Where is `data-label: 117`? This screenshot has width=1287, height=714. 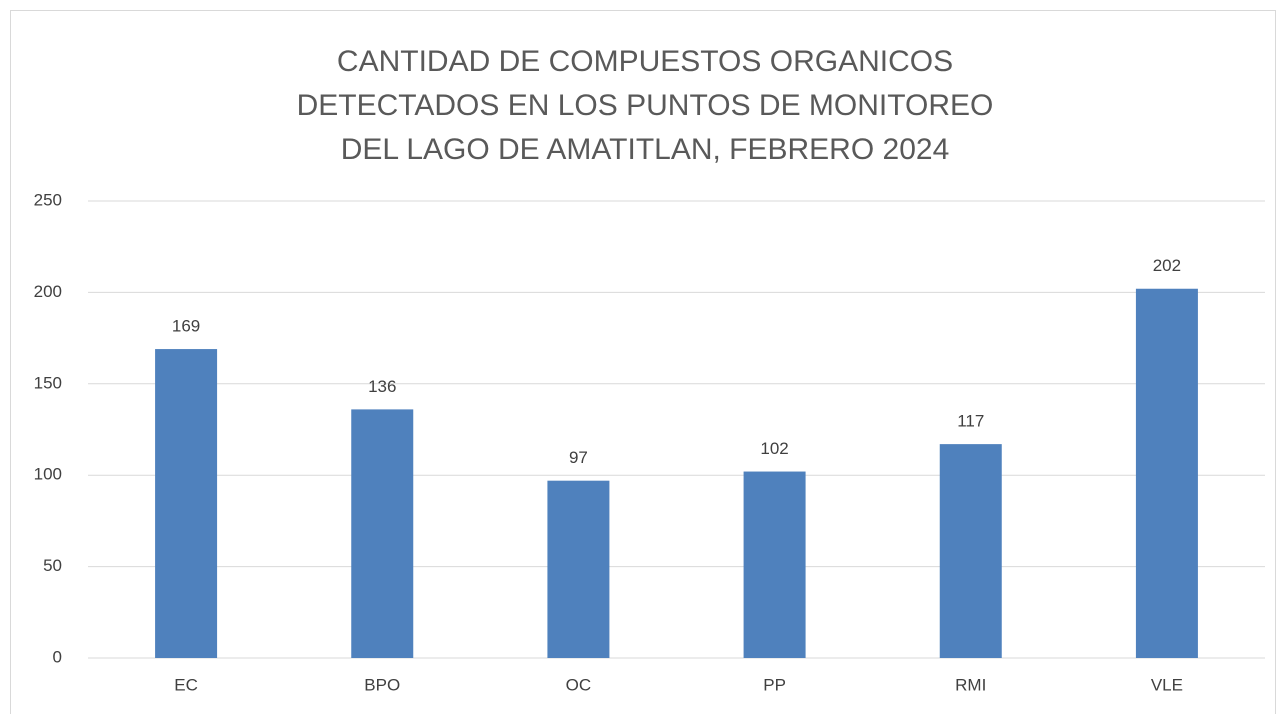
data-label: 117 is located at coordinates (970, 421).